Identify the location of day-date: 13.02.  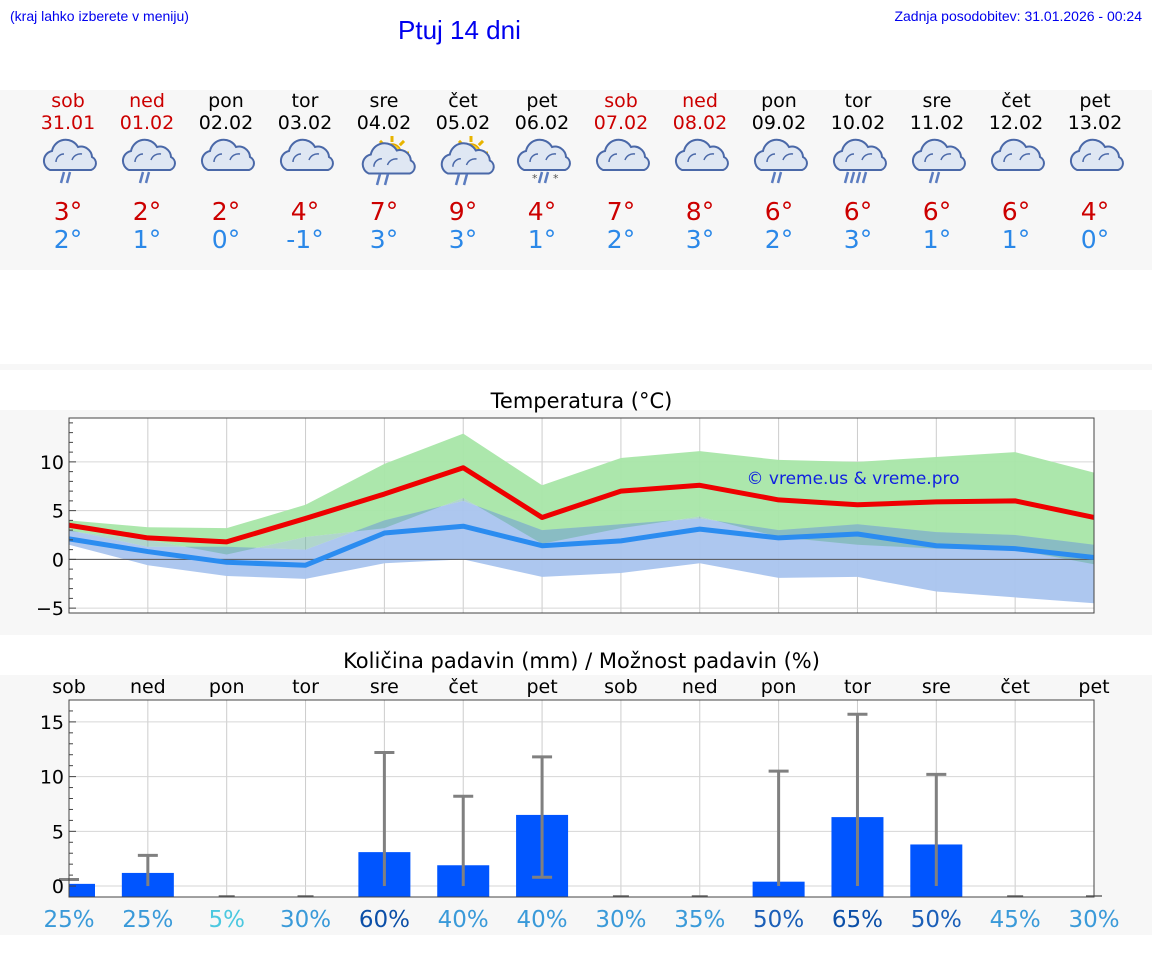
(1095, 123).